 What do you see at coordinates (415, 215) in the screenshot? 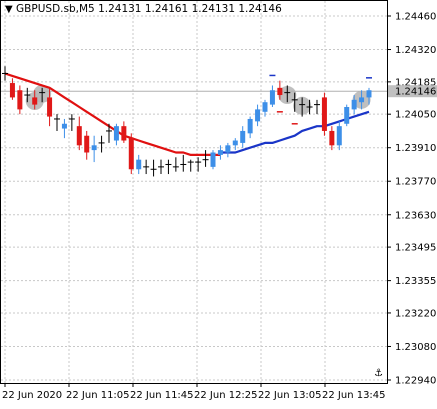
I see `y-tick-label: 1.23630` at bounding box center [415, 215].